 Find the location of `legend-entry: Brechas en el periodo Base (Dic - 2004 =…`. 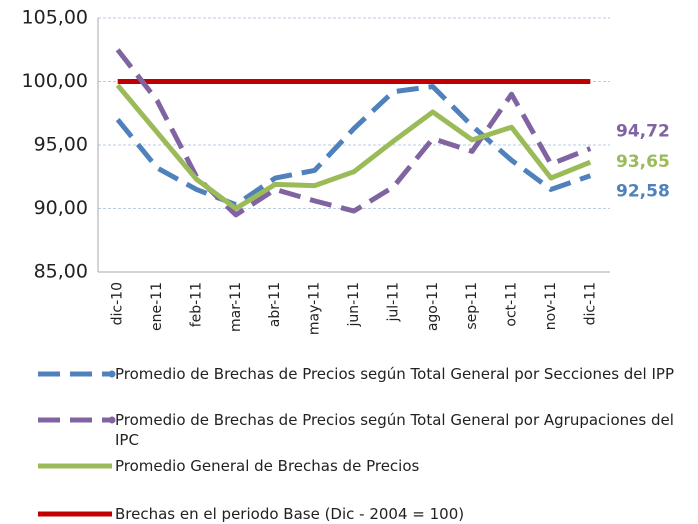

legend-entry: Brechas en el periodo Base (Dic - 2004 =… is located at coordinates (290, 514).